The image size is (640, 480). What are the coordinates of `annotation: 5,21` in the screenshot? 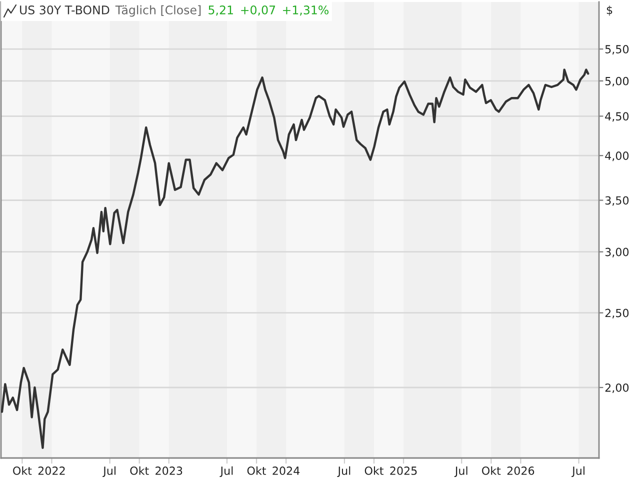 It's located at (220, 10).